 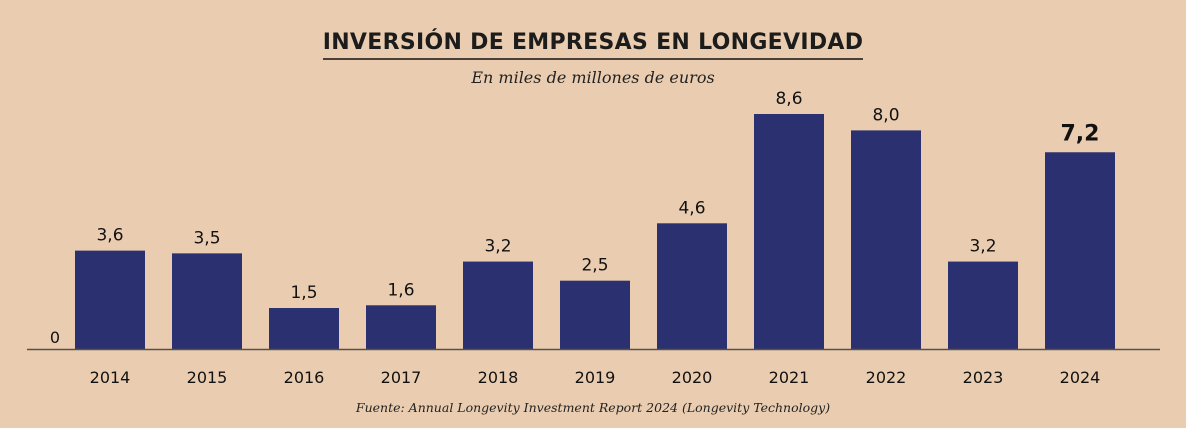 I want to click on value-label-2021: 8,6, so click(x=788, y=99).